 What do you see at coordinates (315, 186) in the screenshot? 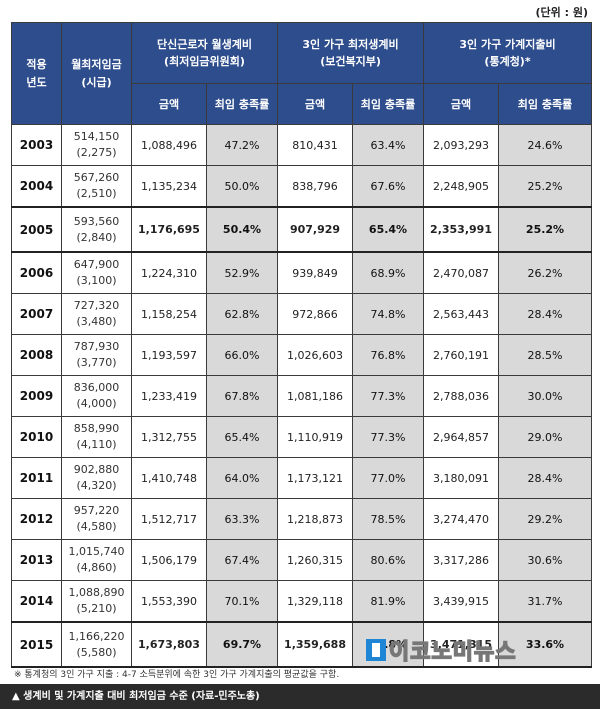
I see `min-cost-amount: 838,796` at bounding box center [315, 186].